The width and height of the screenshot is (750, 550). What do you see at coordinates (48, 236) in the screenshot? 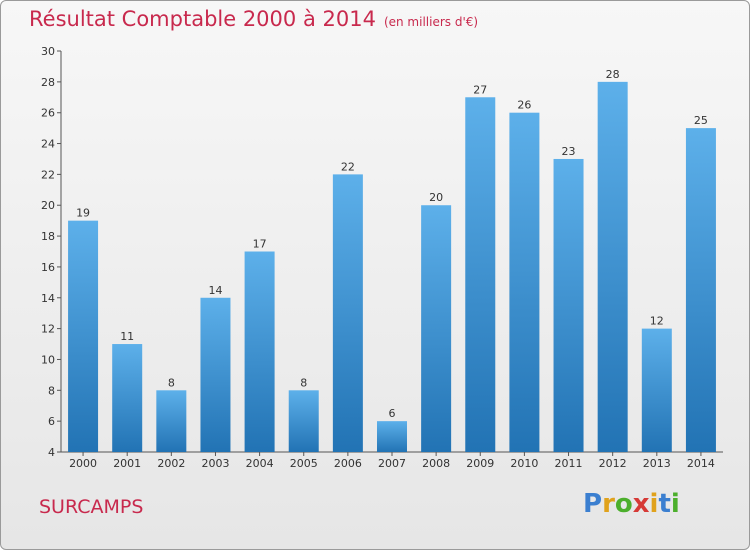
I see `y-tick-label: 18` at bounding box center [48, 236].